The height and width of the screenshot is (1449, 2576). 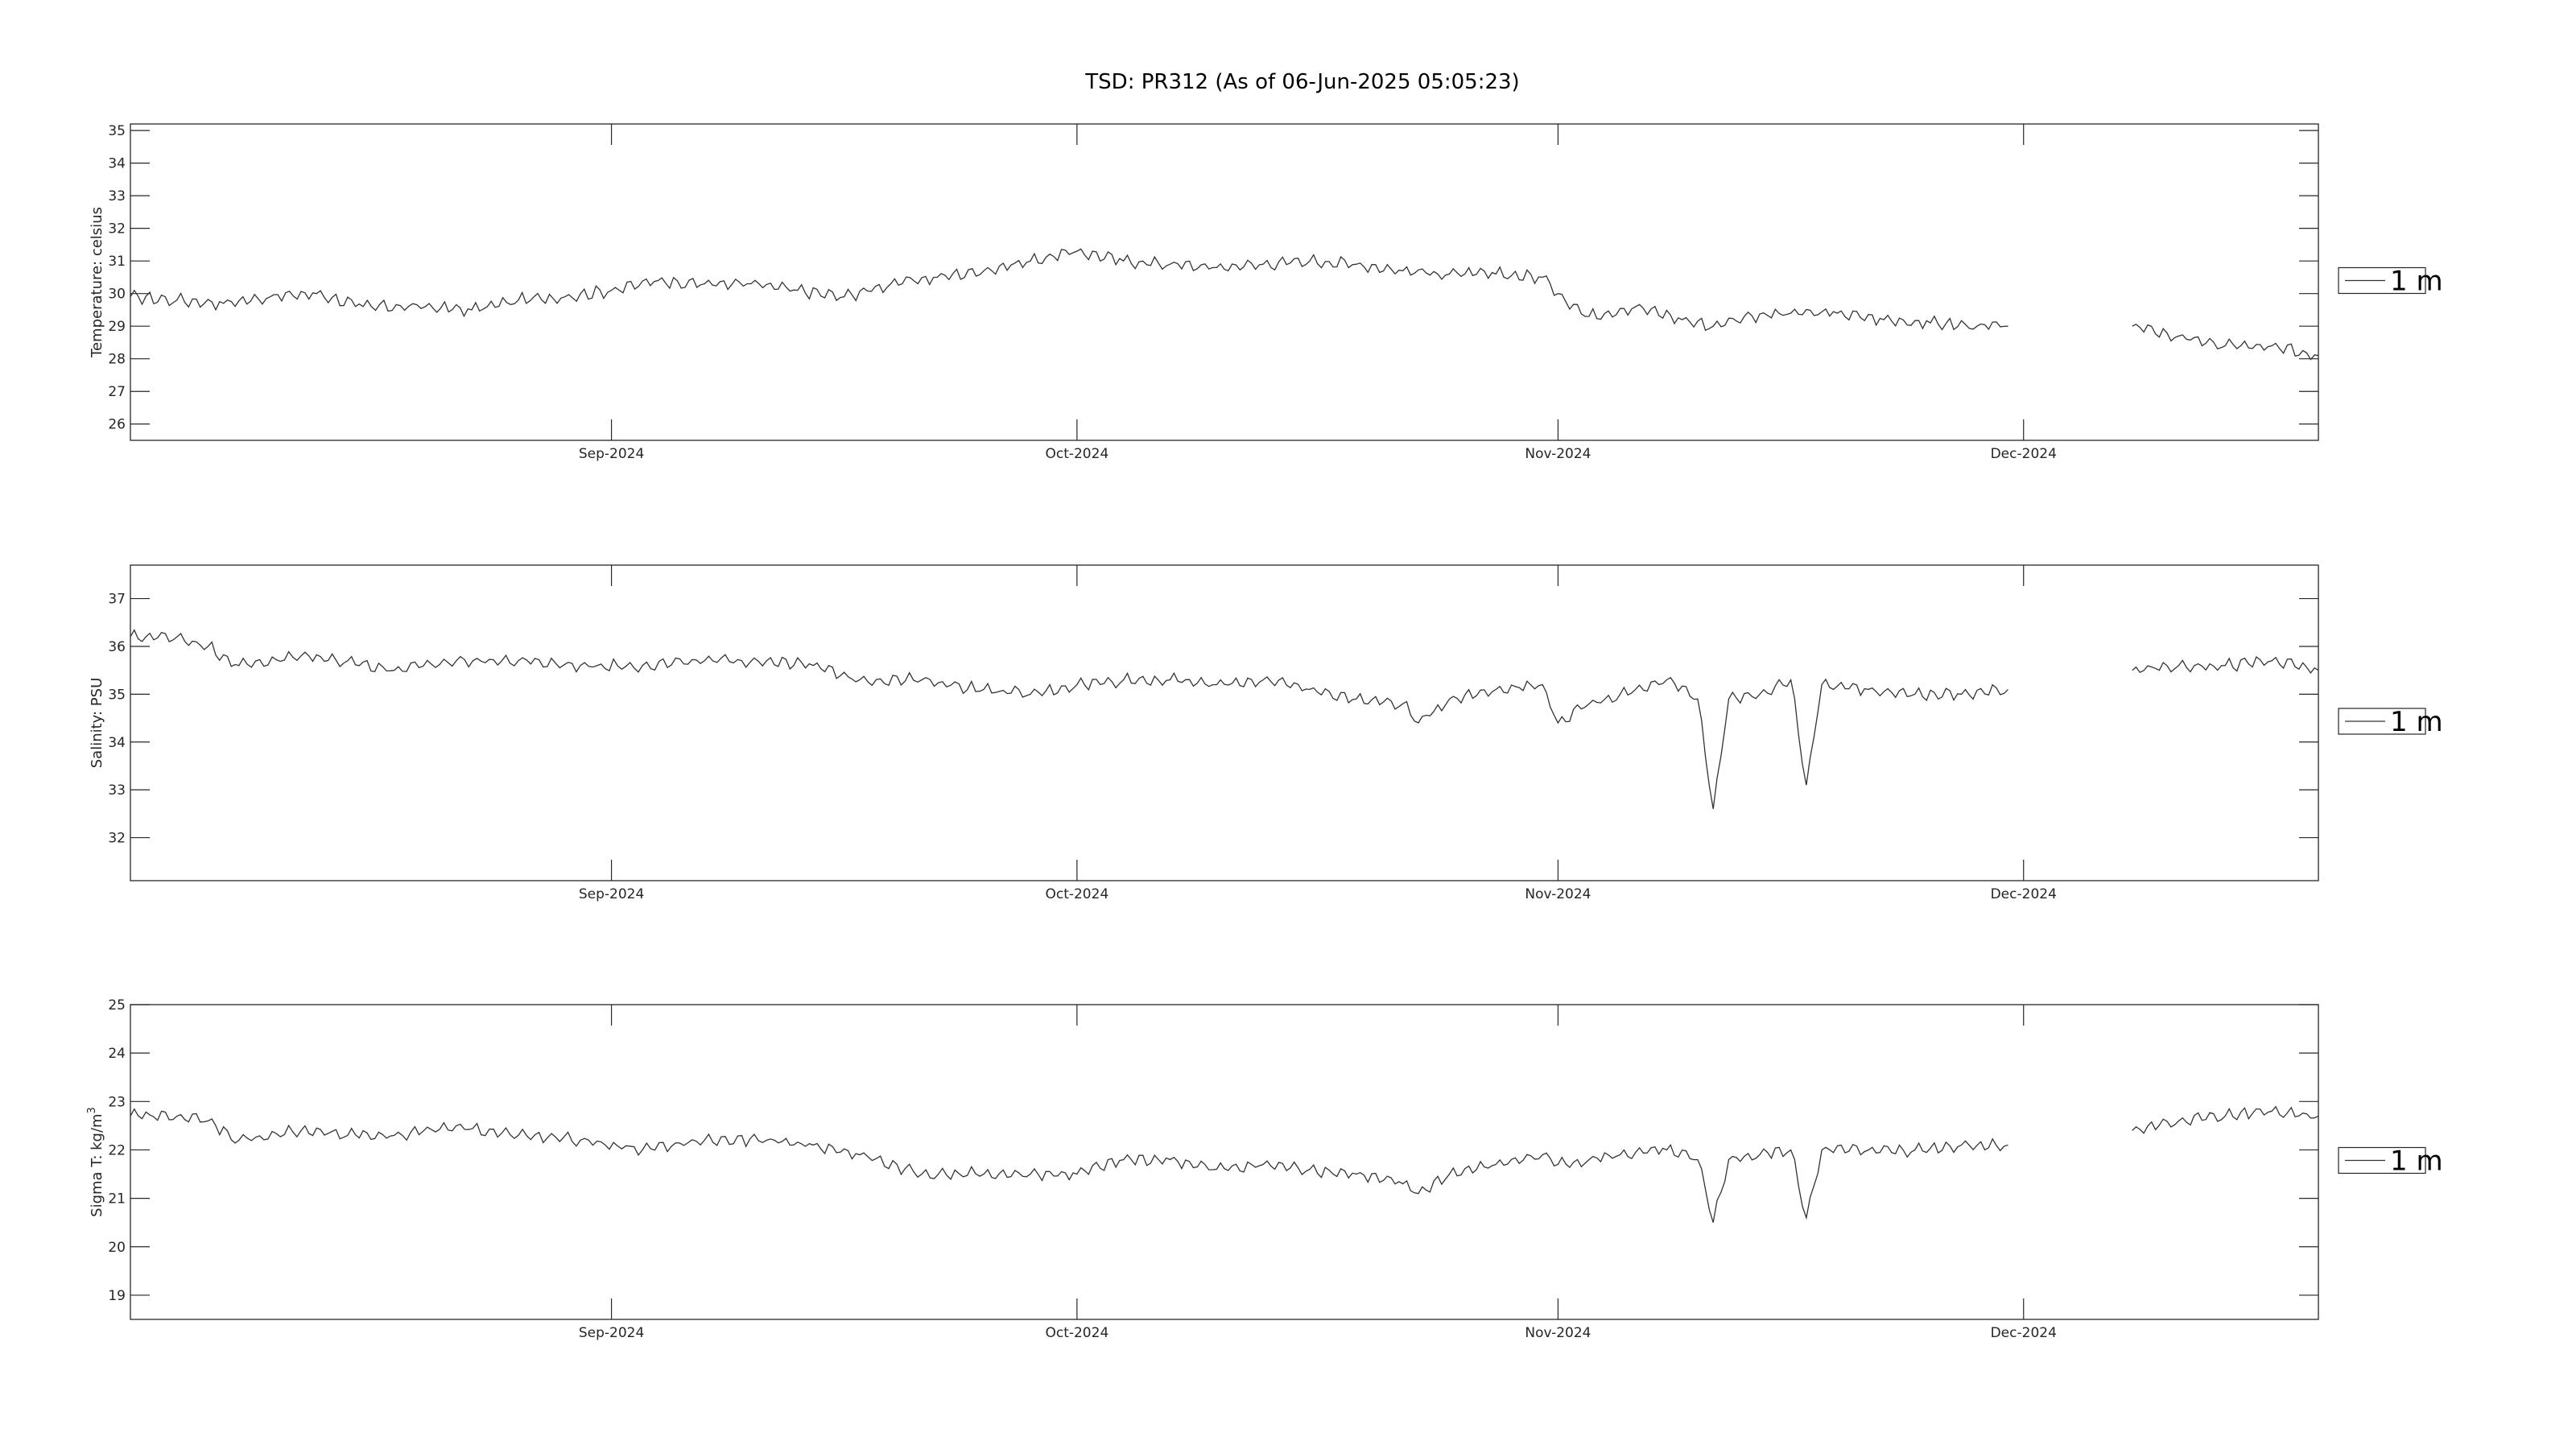 What do you see at coordinates (2416, 722) in the screenshot?
I see `salinity-legend-label: 1 m` at bounding box center [2416, 722].